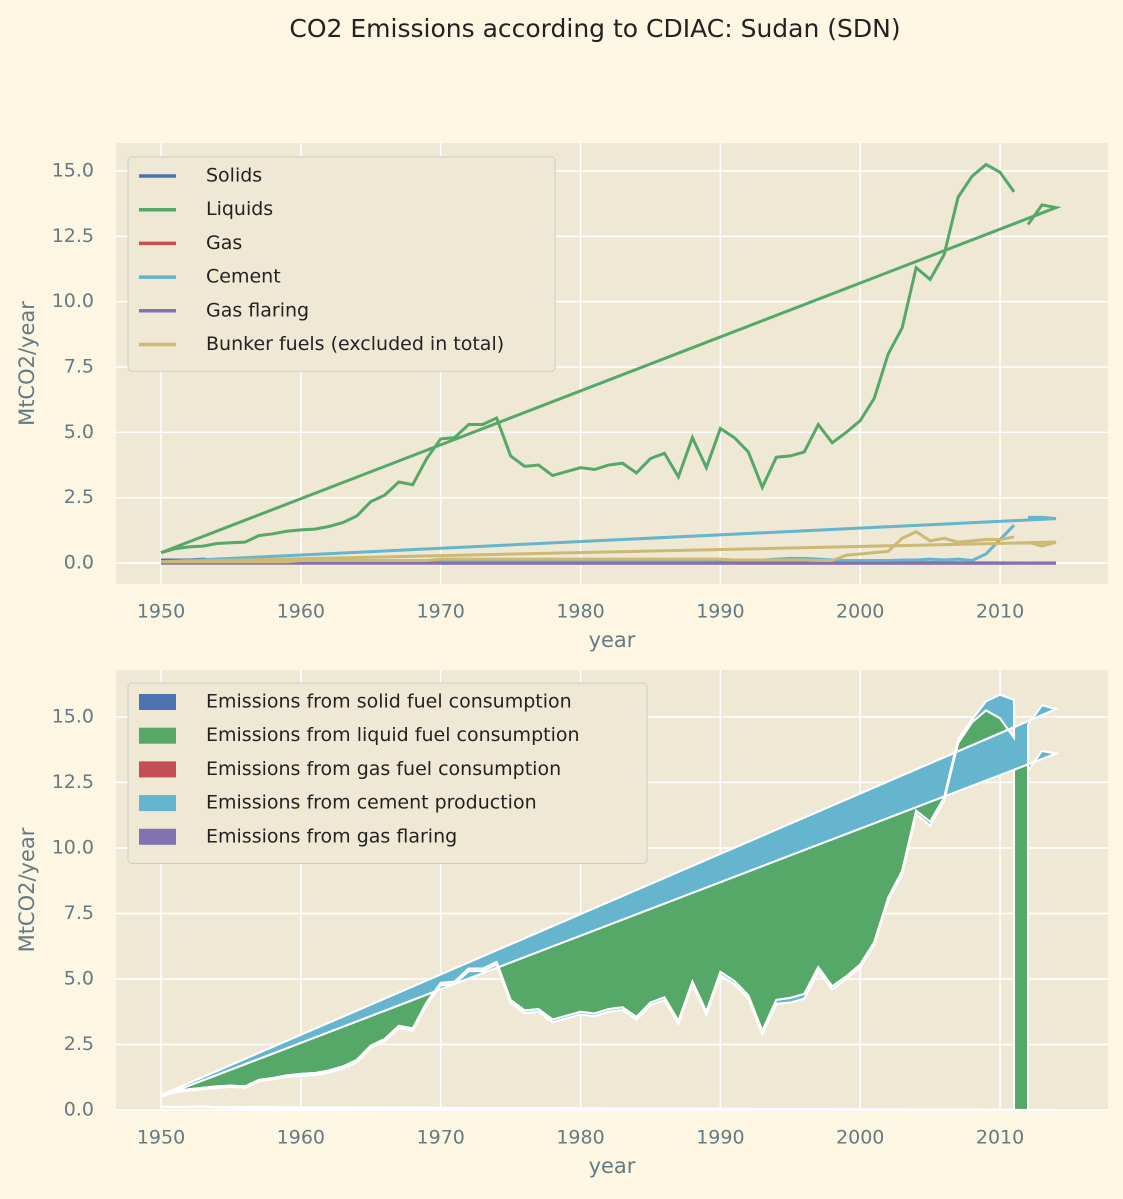  I want to click on legend-label: Liquids, so click(239, 209).